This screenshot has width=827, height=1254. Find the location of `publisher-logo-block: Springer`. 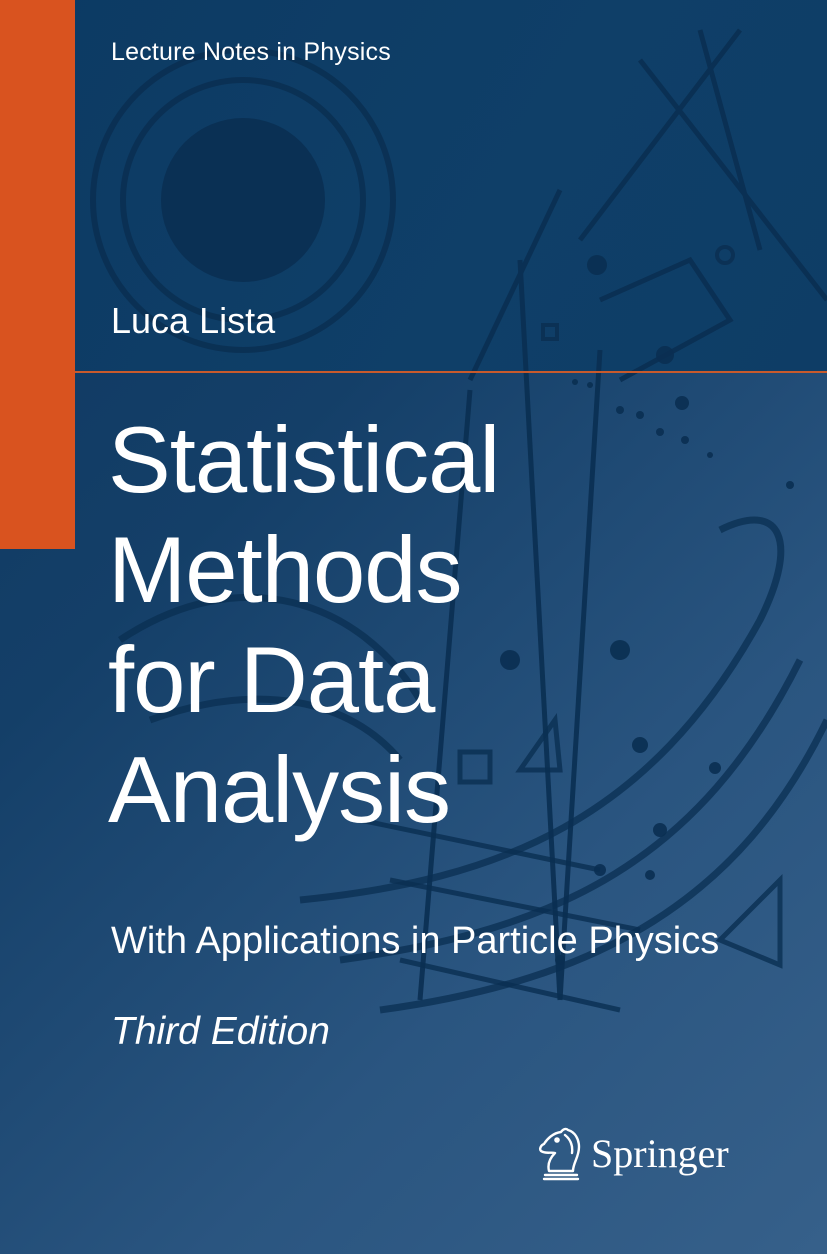

publisher-logo-block: Springer is located at coordinates (632, 1153).